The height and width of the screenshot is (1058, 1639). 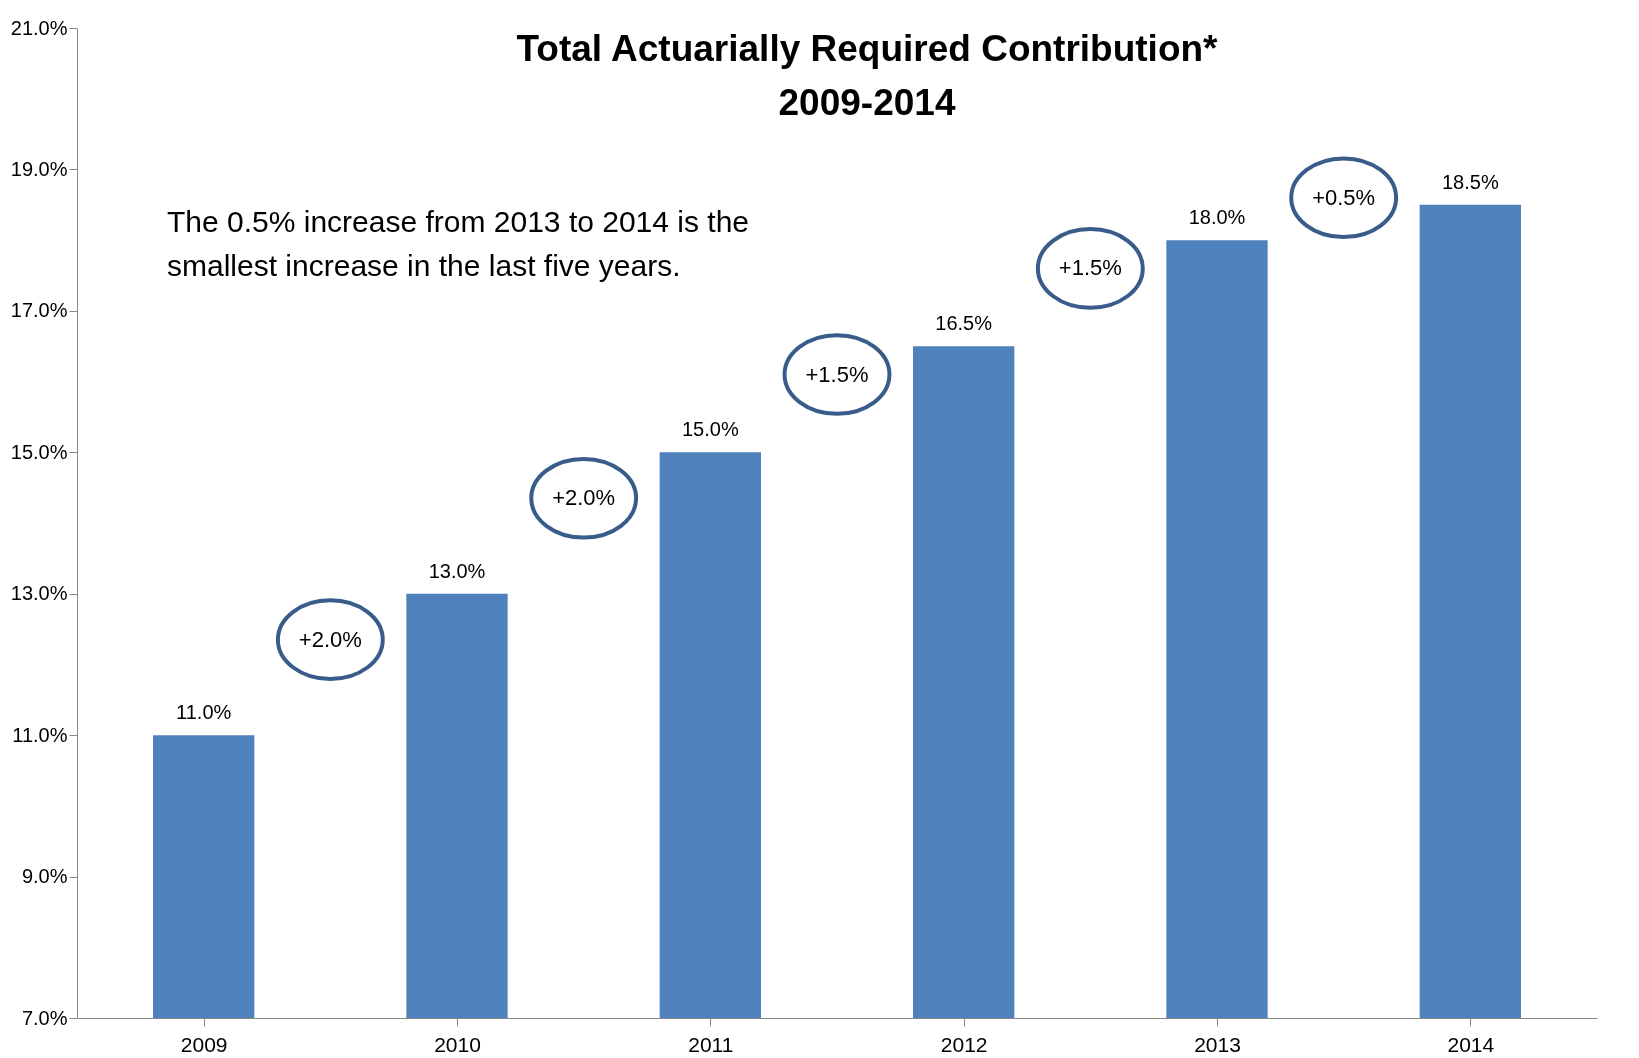 What do you see at coordinates (39, 27) in the screenshot?
I see `y-tick-label: 21.0%` at bounding box center [39, 27].